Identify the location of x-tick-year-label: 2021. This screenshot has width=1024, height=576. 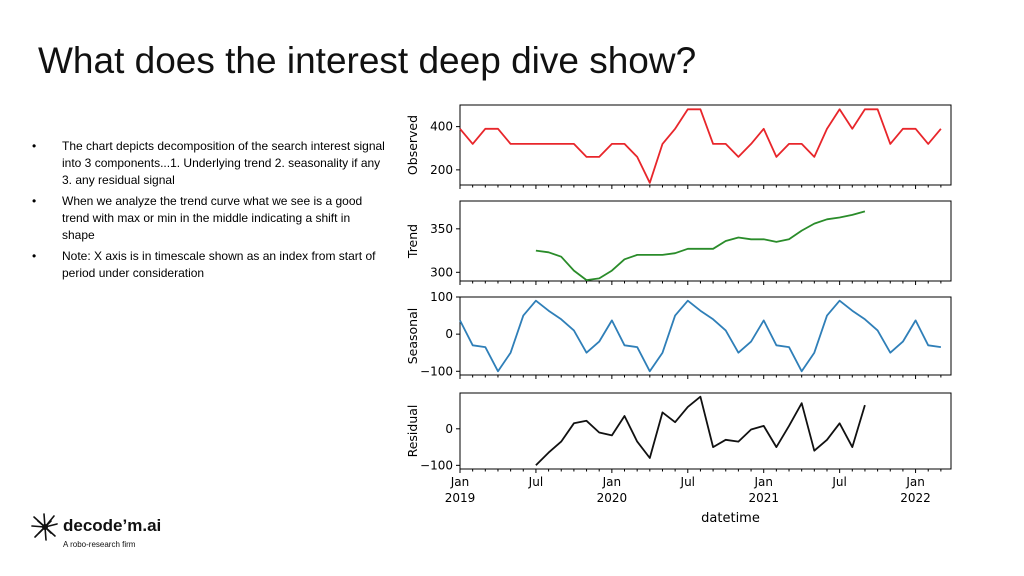
(763, 498).